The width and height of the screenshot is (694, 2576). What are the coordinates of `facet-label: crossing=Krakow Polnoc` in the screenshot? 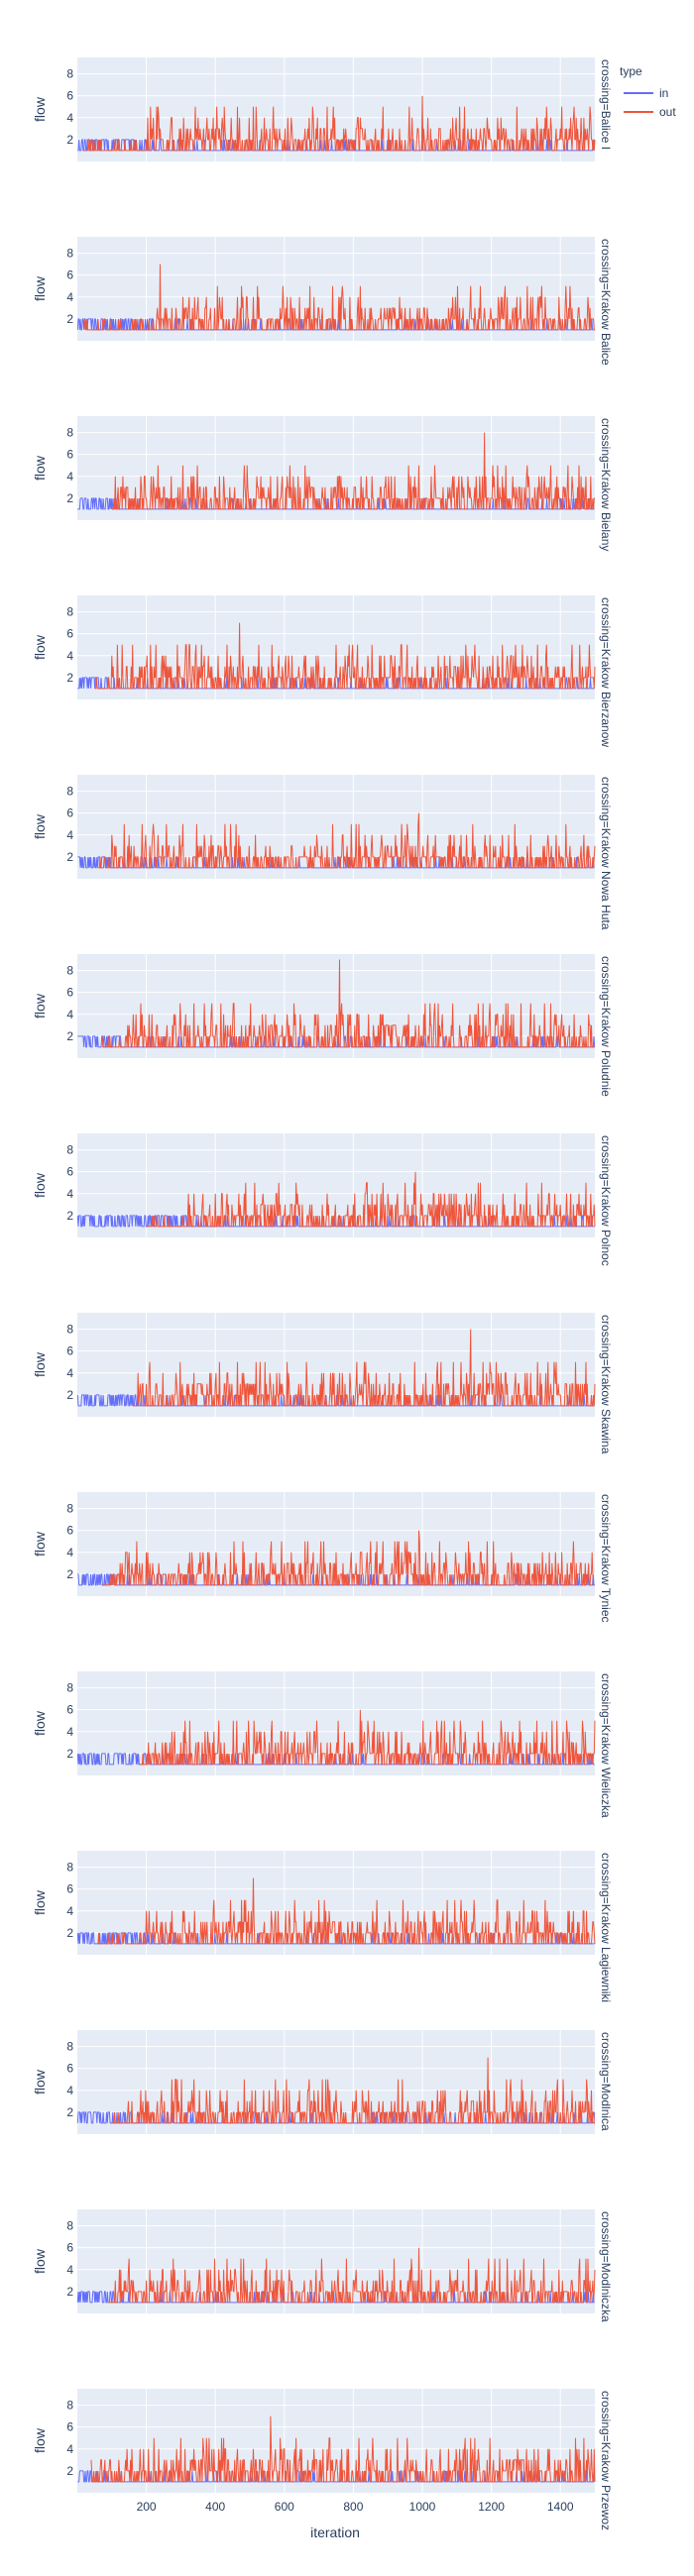 It's located at (606, 1200).